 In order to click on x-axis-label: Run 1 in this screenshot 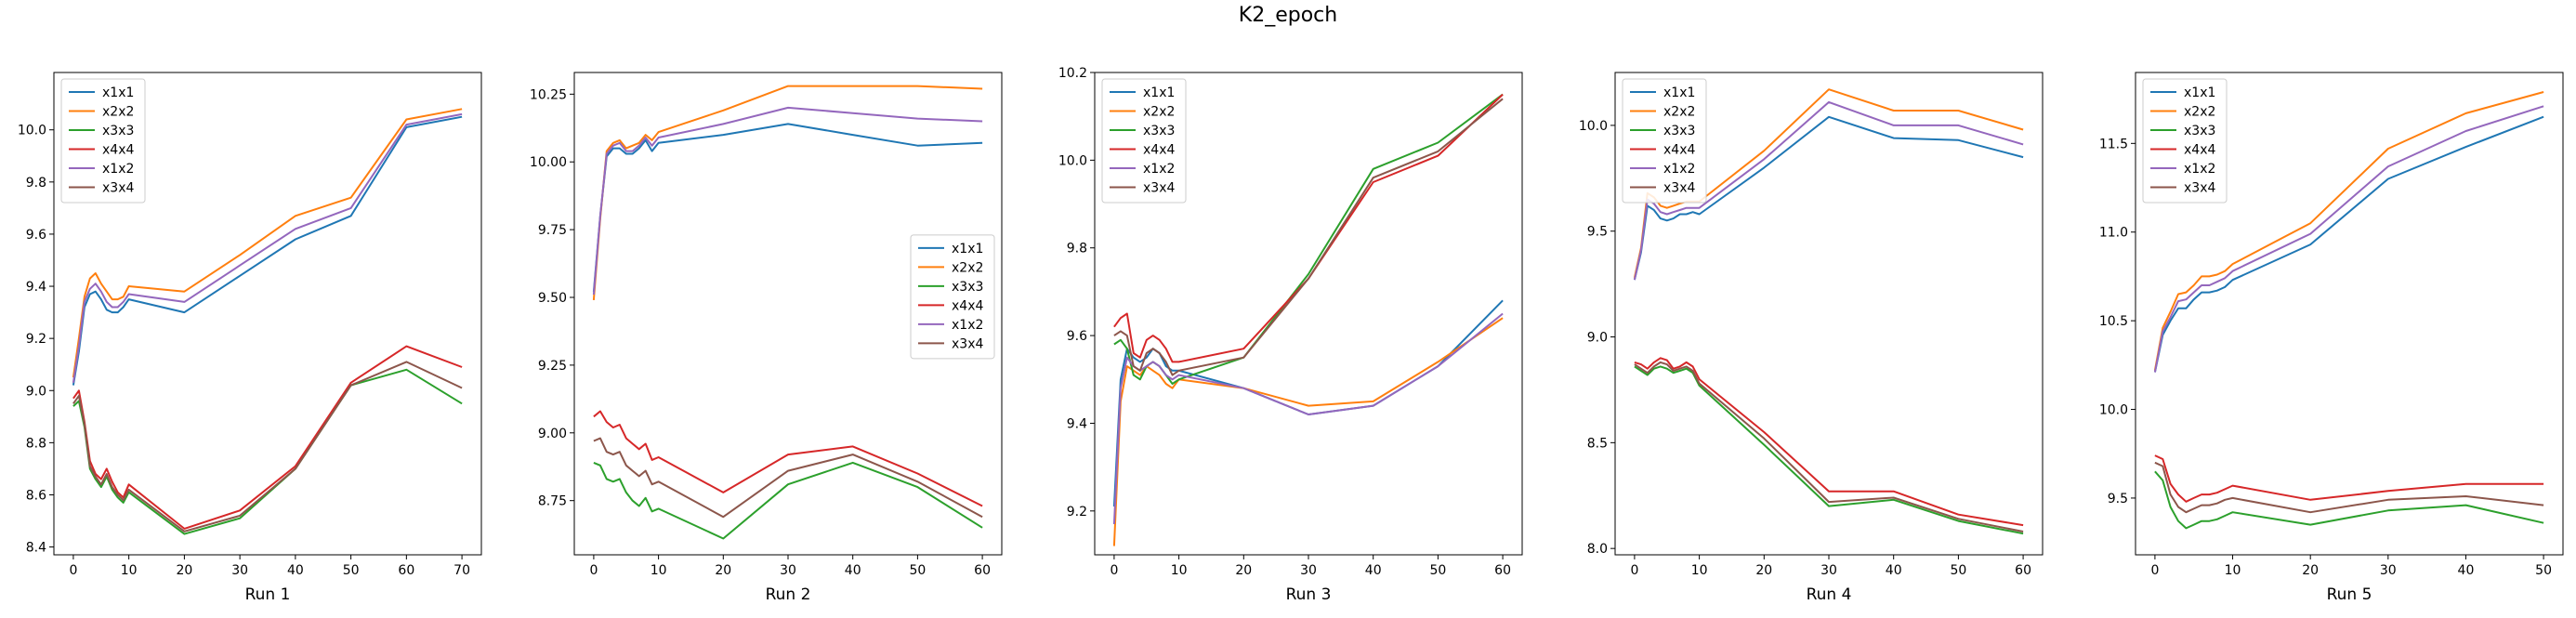, I will do `click(268, 594)`.